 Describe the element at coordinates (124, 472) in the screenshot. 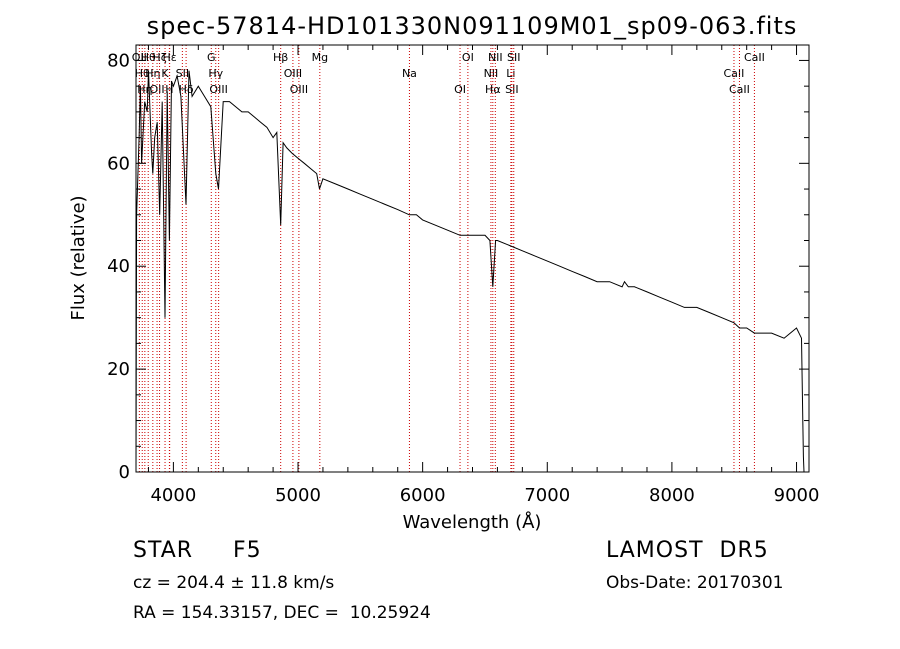

I see `y-tick-label: 0` at that location.